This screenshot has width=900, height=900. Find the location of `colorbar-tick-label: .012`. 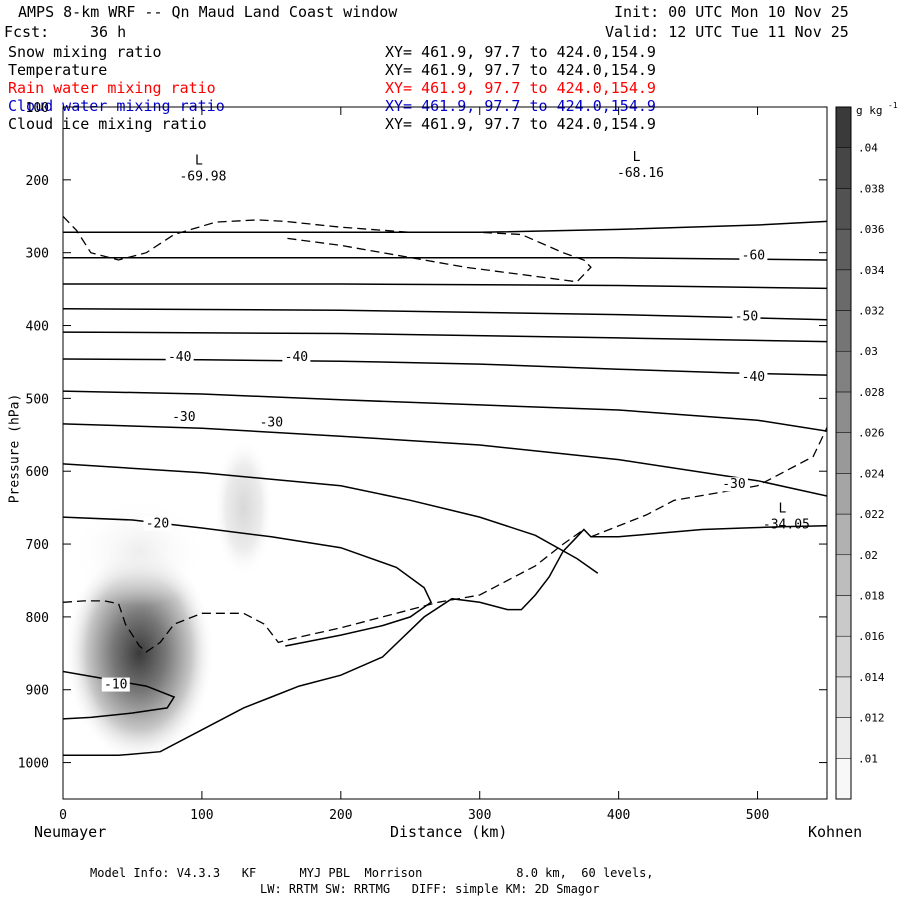

colorbar-tick-label: .012 is located at coordinates (871, 718).